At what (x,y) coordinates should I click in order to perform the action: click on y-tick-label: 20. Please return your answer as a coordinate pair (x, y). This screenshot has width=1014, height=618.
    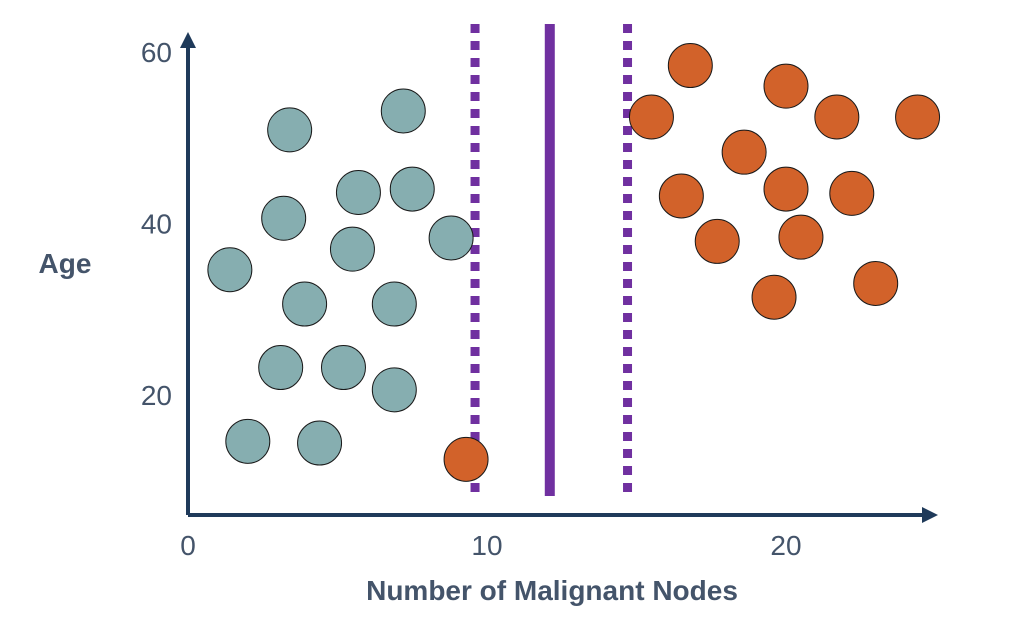
    Looking at the image, I should click on (156, 395).